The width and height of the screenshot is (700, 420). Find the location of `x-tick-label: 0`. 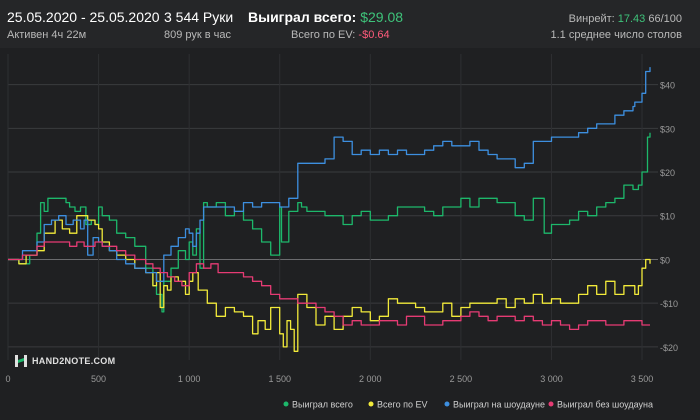

x-tick-label: 0 is located at coordinates (7, 379).